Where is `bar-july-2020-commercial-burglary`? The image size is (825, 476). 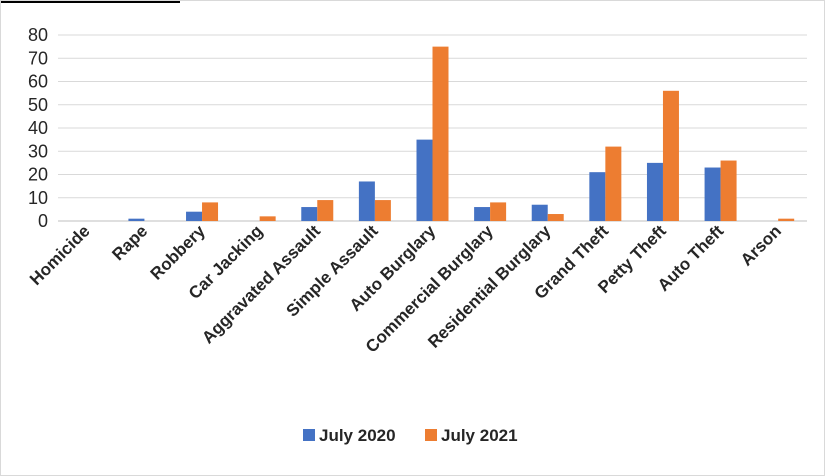
bar-july-2020-commercial-burglary is located at coordinates (482, 214).